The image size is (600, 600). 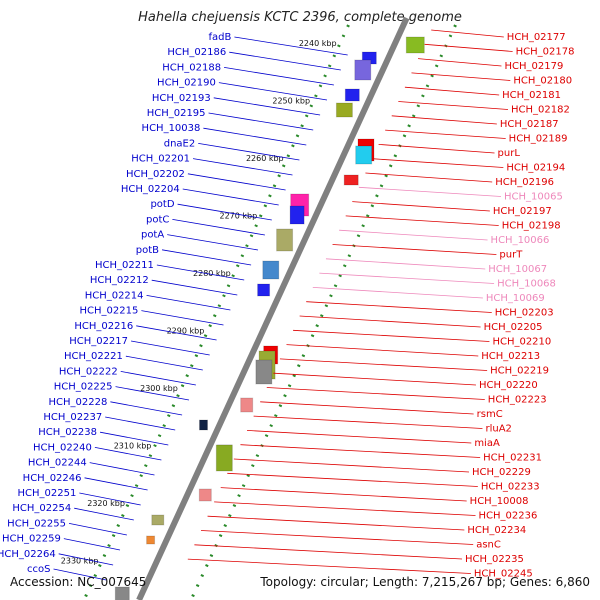 I want to click on gene-label-left: HCH_02244, so click(x=57, y=463).